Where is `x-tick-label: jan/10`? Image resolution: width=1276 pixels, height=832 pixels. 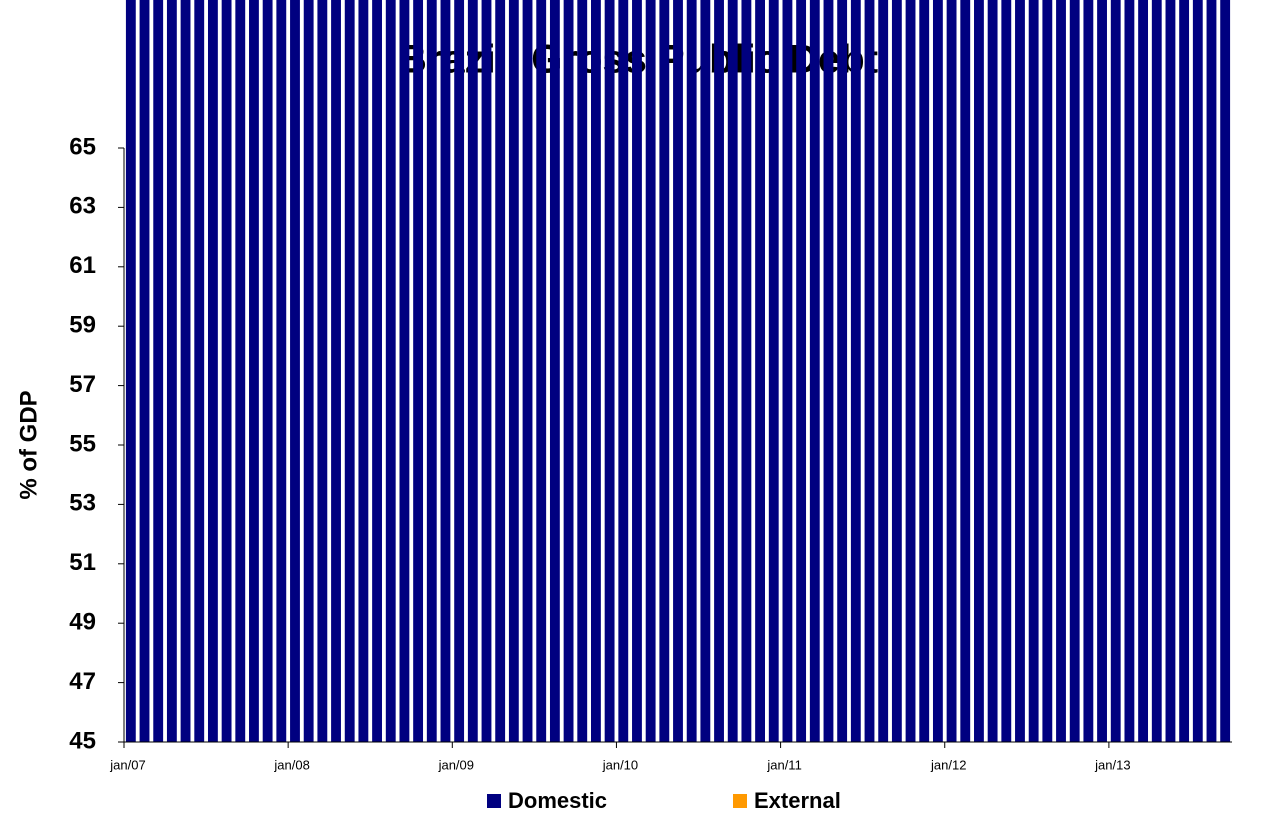 x-tick-label: jan/10 is located at coordinates (620, 764).